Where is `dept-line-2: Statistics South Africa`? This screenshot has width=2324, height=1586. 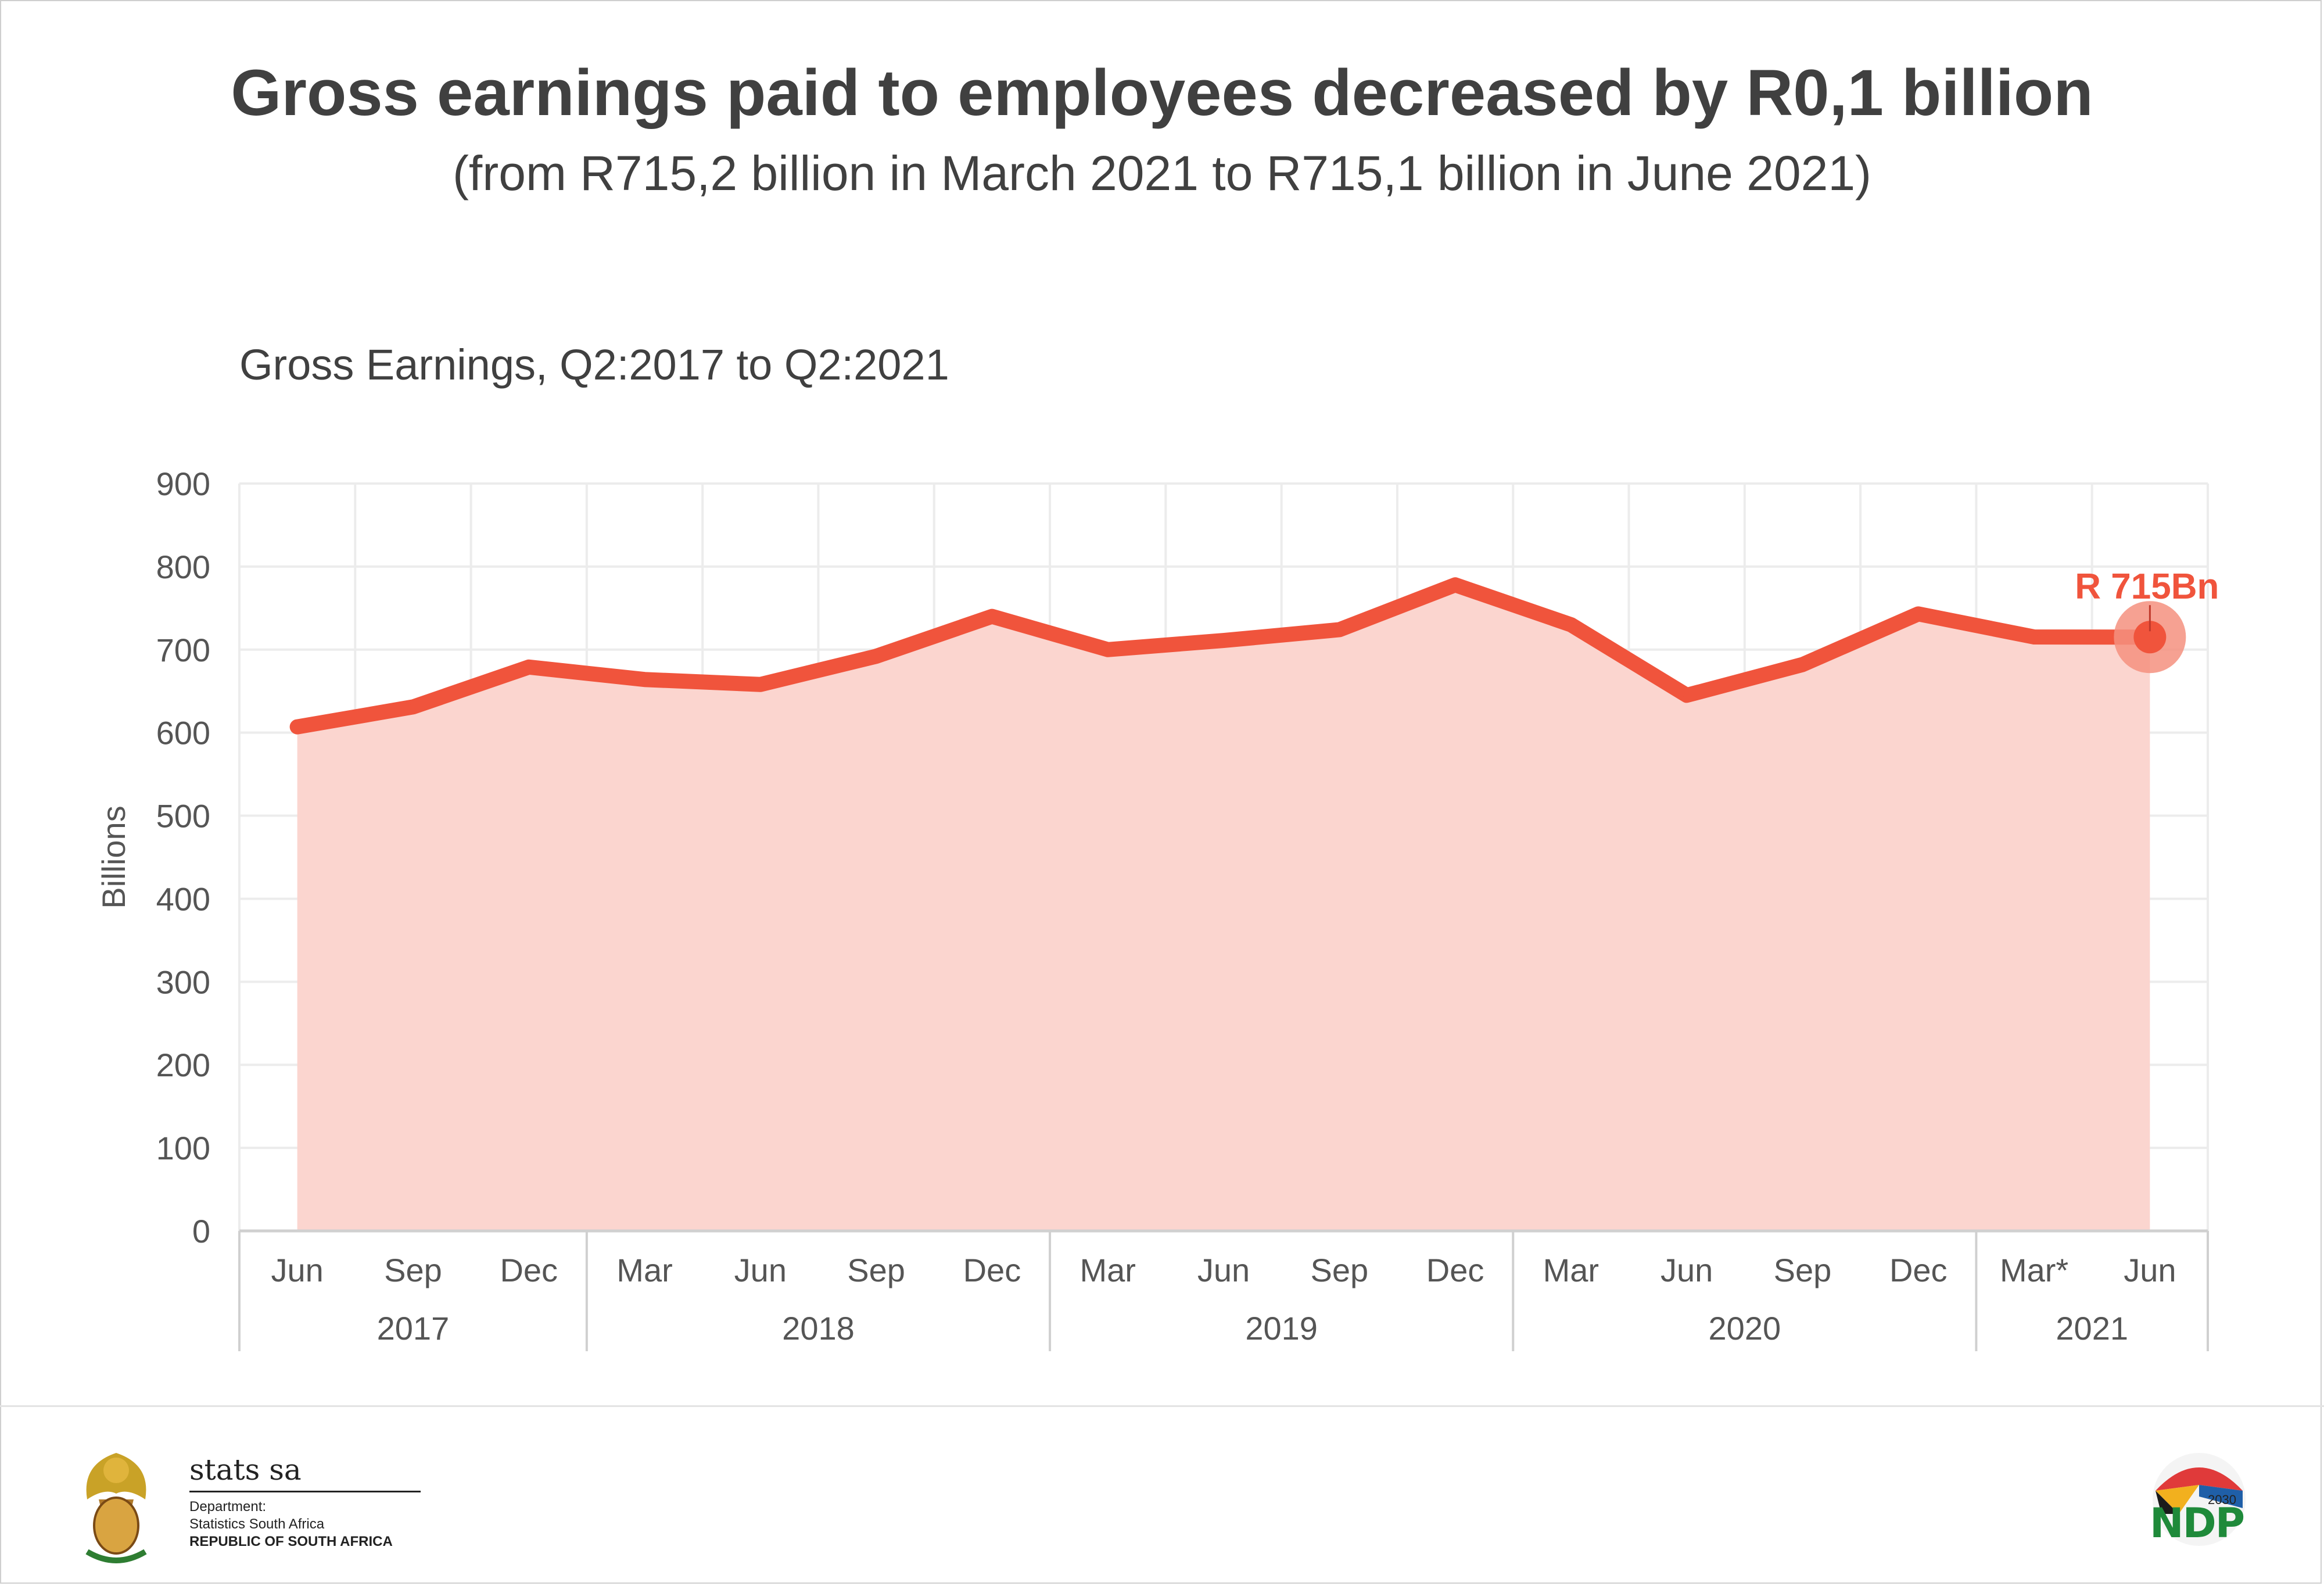
dept-line-2: Statistics South Africa is located at coordinates (257, 1524).